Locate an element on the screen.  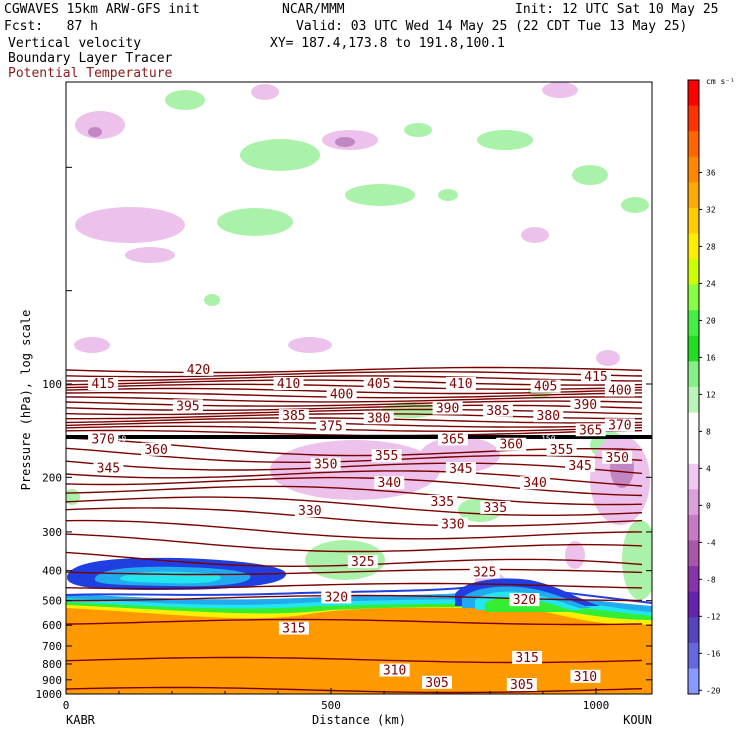
y-tick-label: 800 is located at coordinates (52, 664).